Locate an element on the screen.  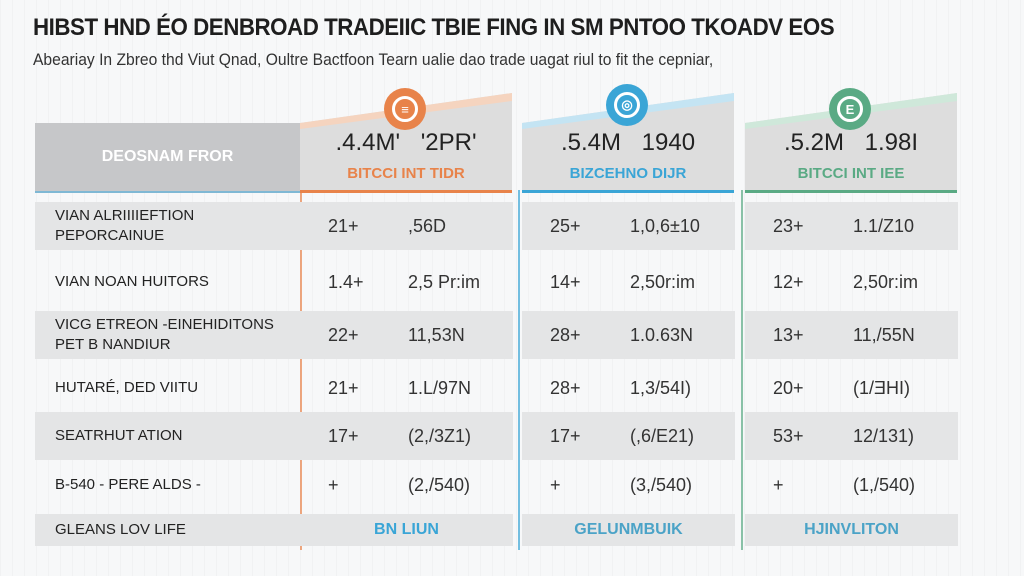
cell-count: 12+ is located at coordinates (788, 281).